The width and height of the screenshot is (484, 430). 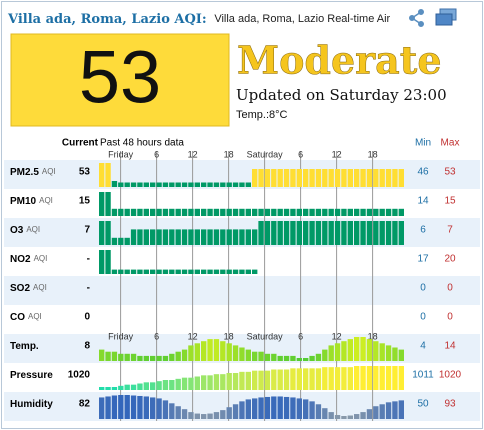 I want to click on row-max: 1020, so click(x=450, y=375).